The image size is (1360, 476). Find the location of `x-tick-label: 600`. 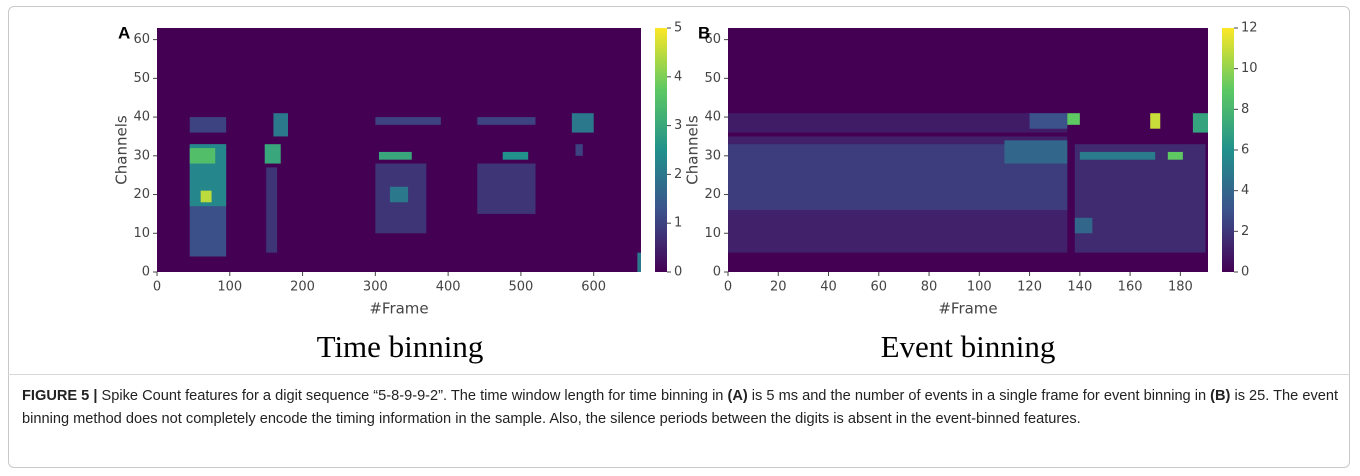

x-tick-label: 600 is located at coordinates (593, 287).